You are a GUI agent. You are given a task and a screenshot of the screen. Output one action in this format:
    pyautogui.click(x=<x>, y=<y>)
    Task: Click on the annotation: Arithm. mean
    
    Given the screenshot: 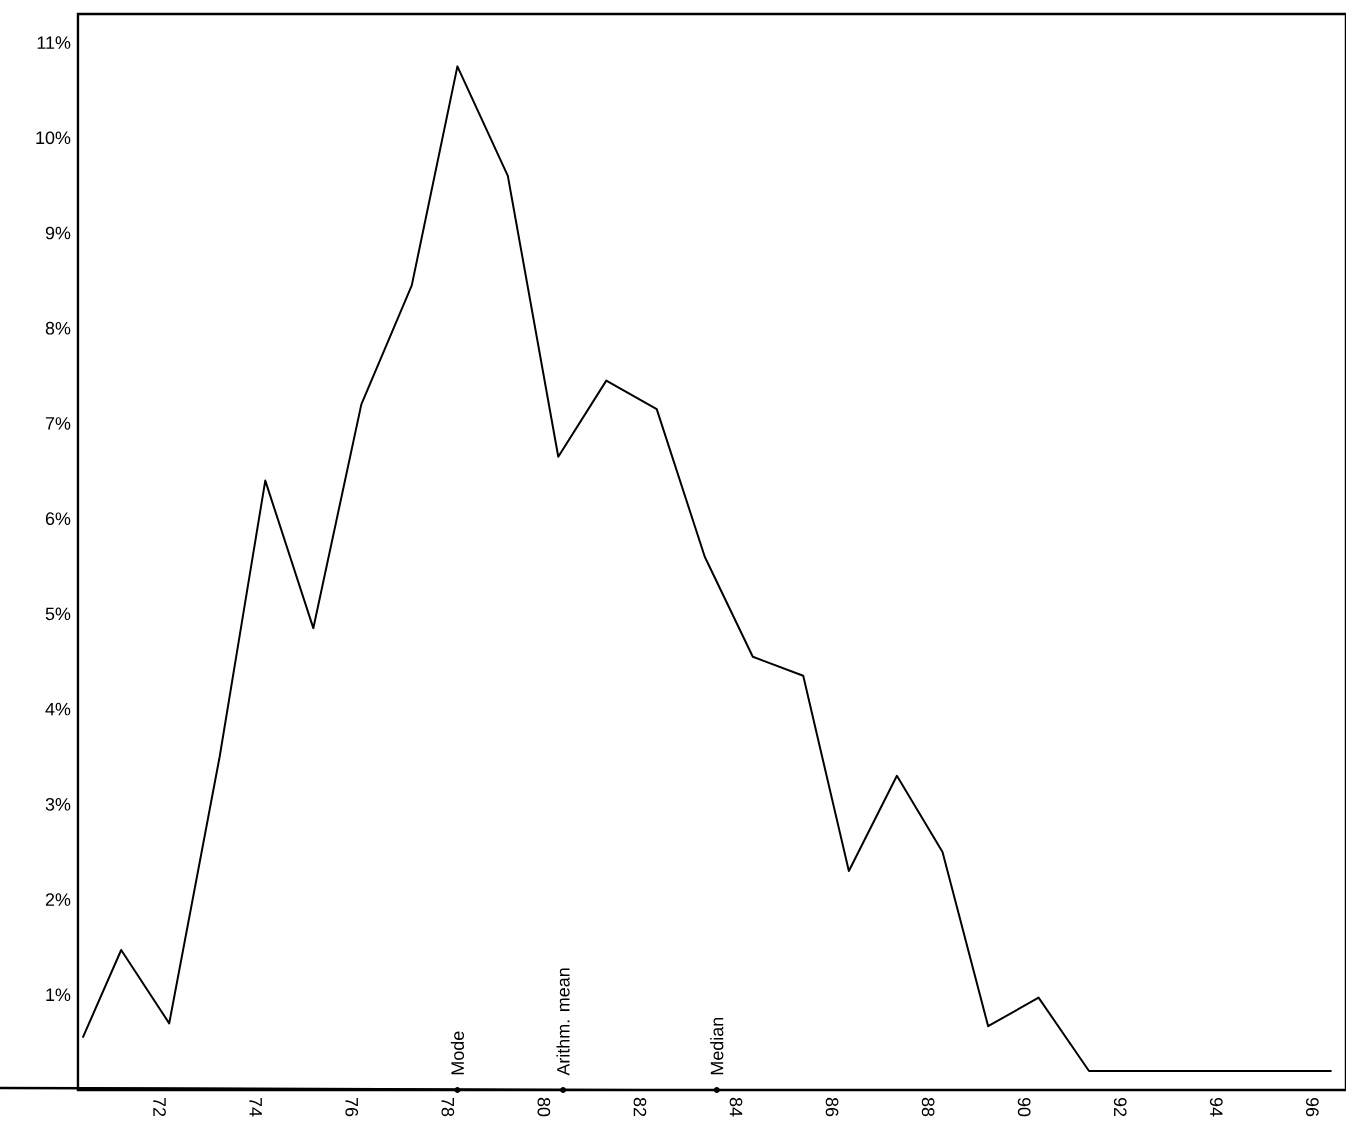 What is the action you would take?
    pyautogui.click(x=563, y=1022)
    